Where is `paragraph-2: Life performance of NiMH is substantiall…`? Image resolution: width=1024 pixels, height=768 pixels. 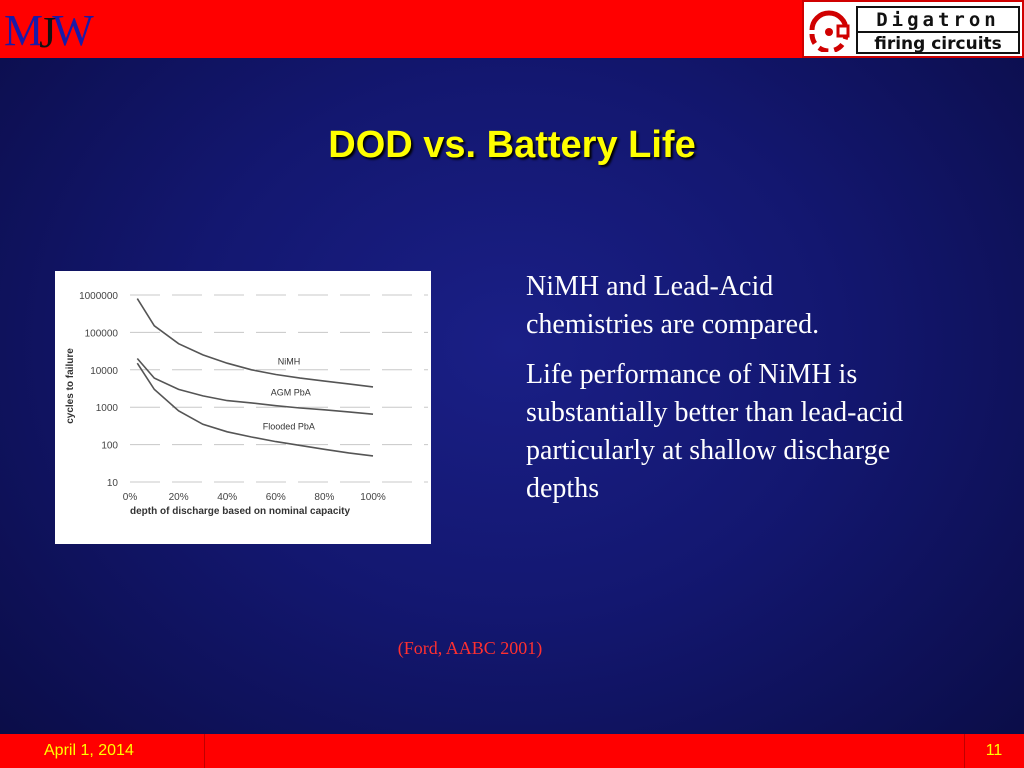
paragraph-2: Life performance of NiMH is substantiall… is located at coordinates (715, 431).